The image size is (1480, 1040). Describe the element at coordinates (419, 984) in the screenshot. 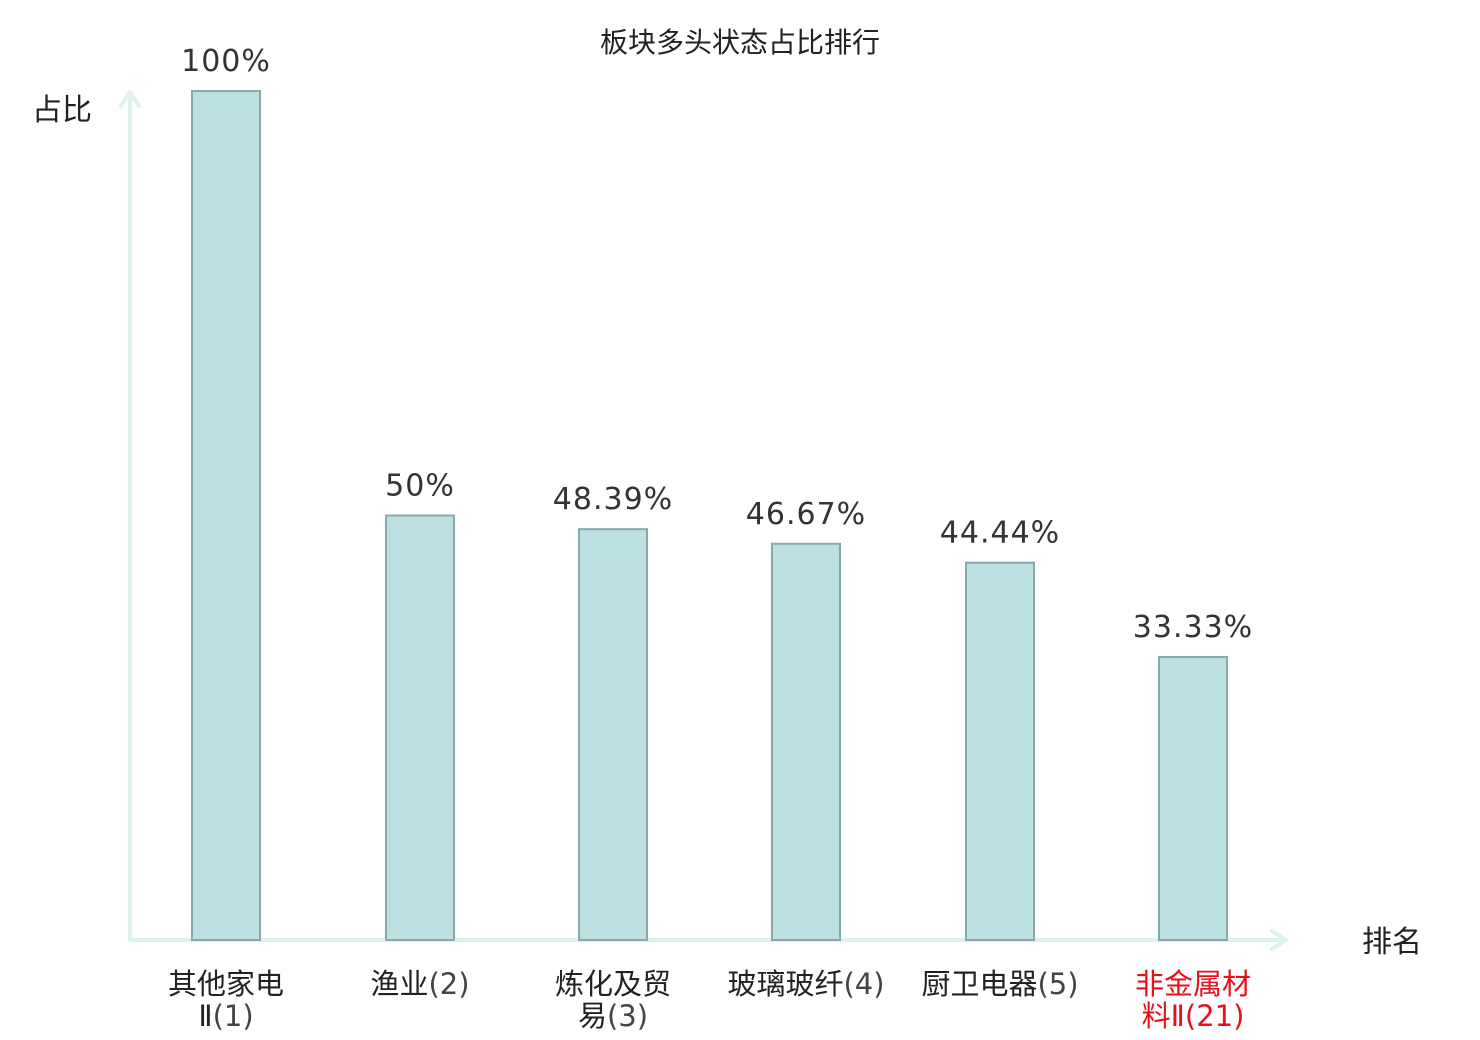

I see `category-tick-label: 渔业(2)` at that location.